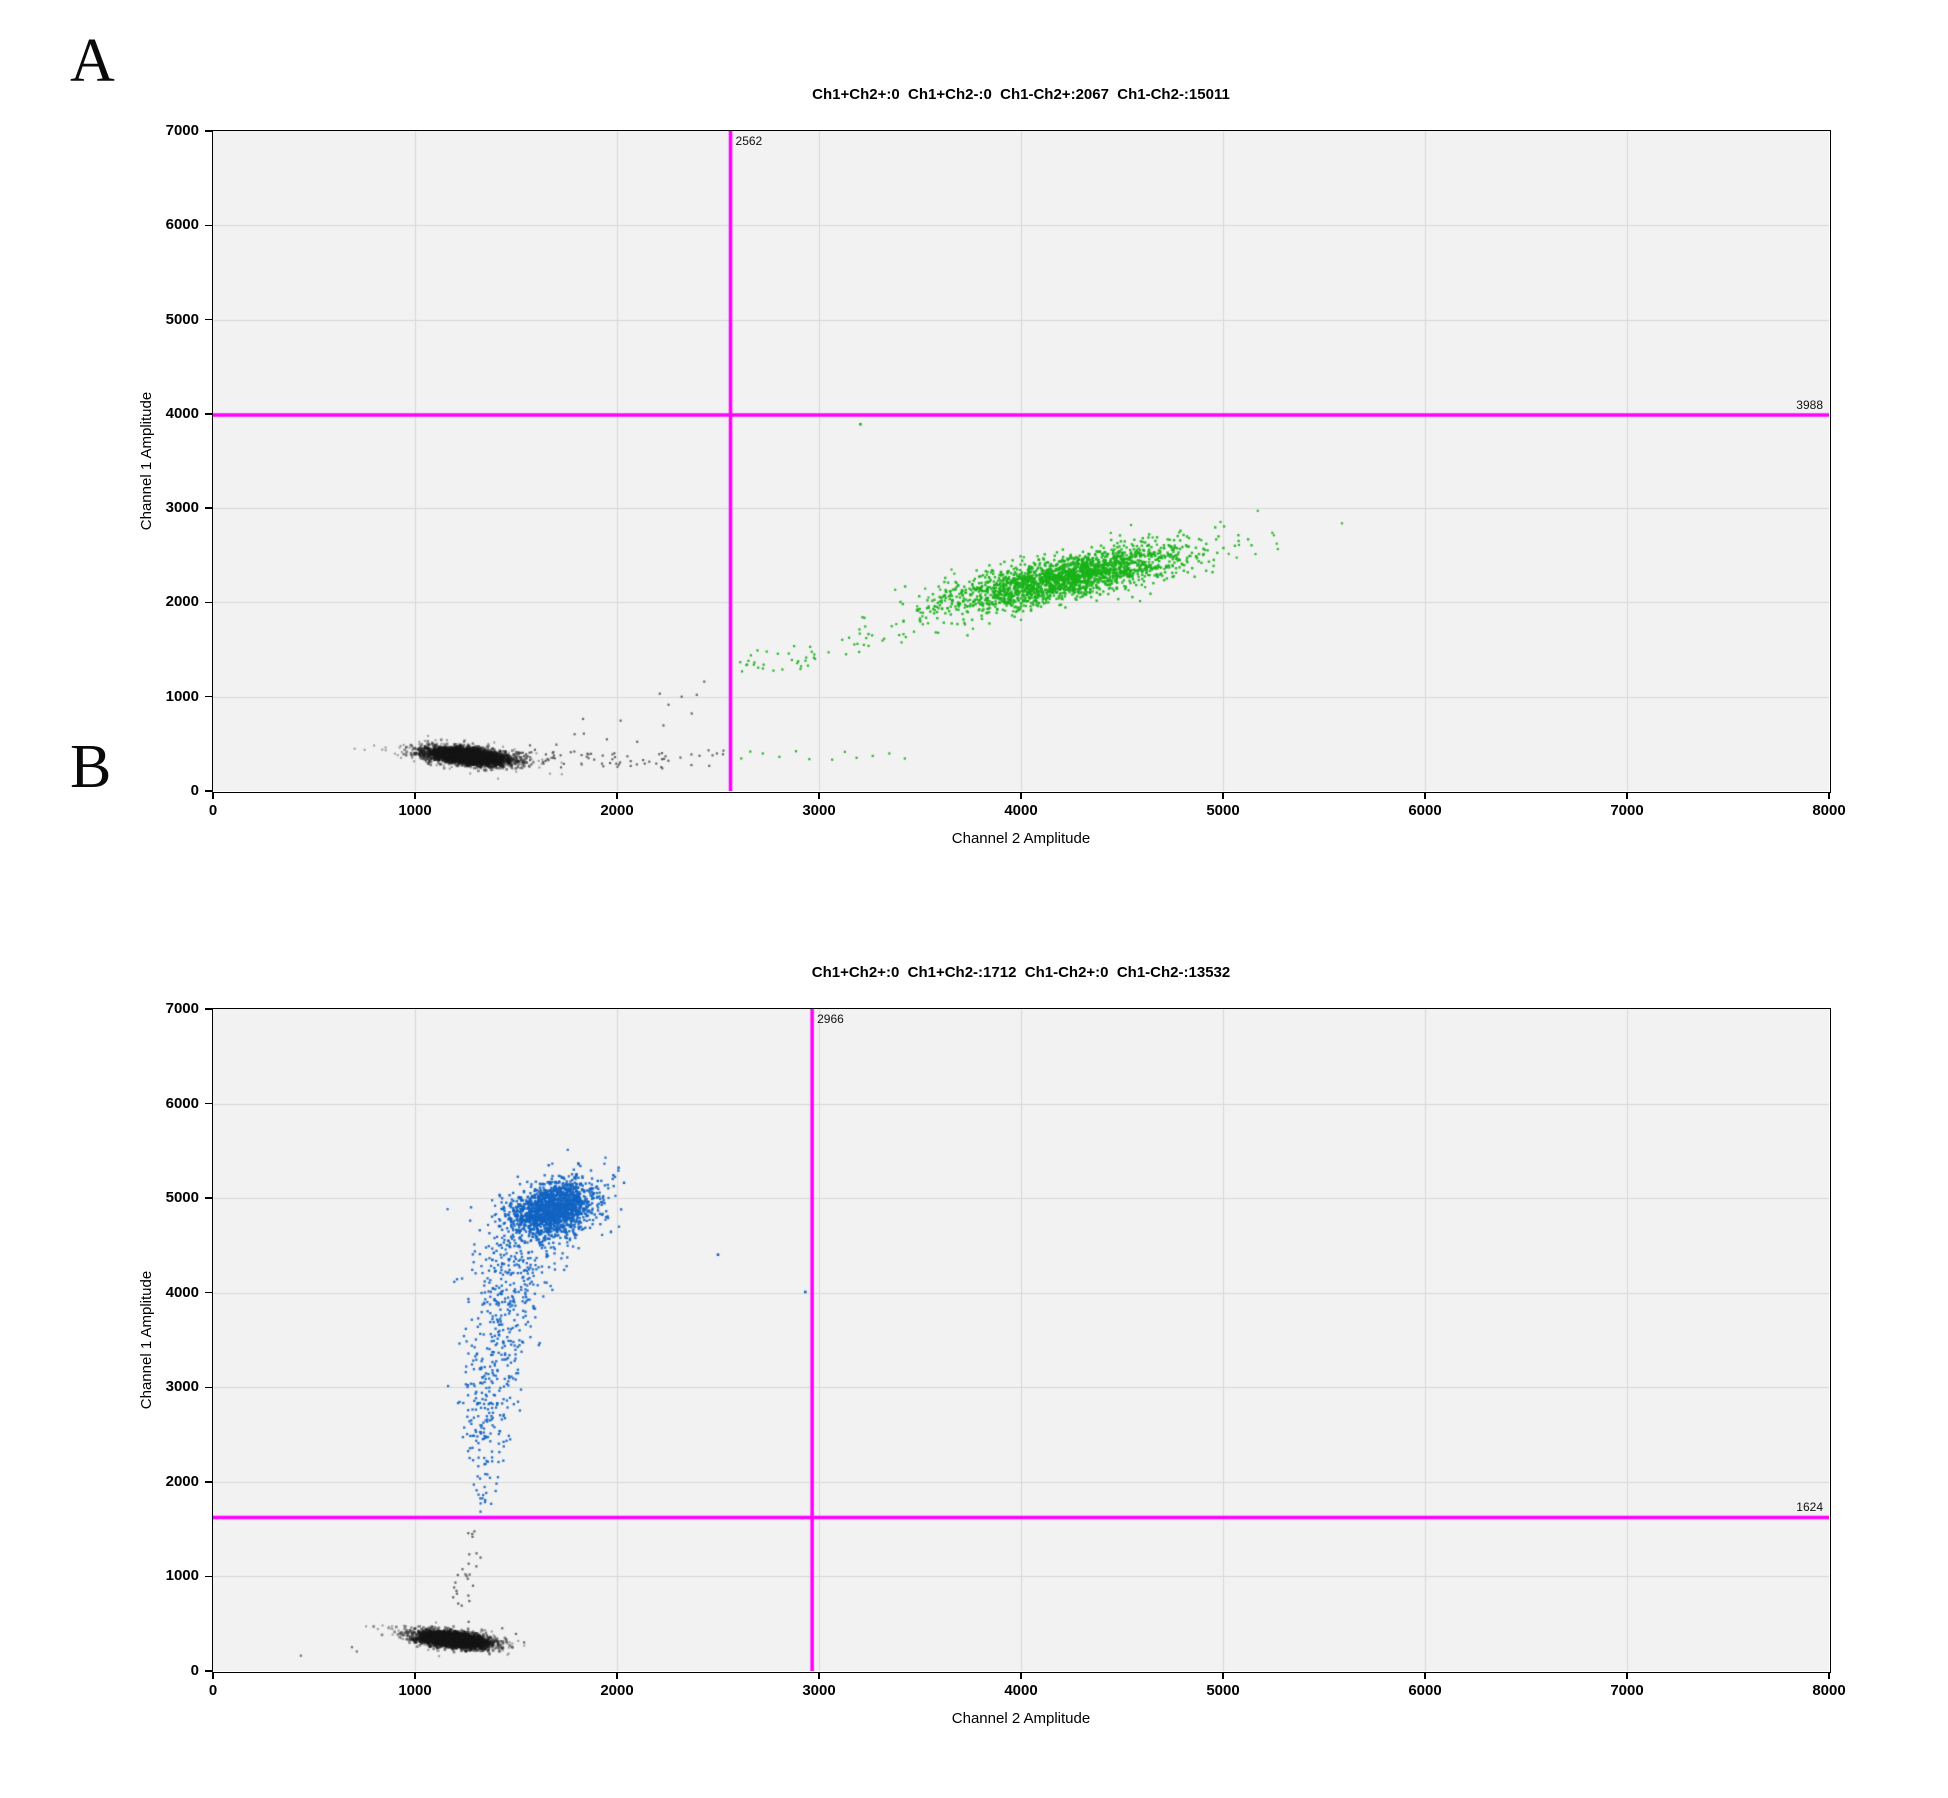  What do you see at coordinates (146, 1340) in the screenshot?
I see `panel-b-y-axis-label: Channel 1 Amplitude` at bounding box center [146, 1340].